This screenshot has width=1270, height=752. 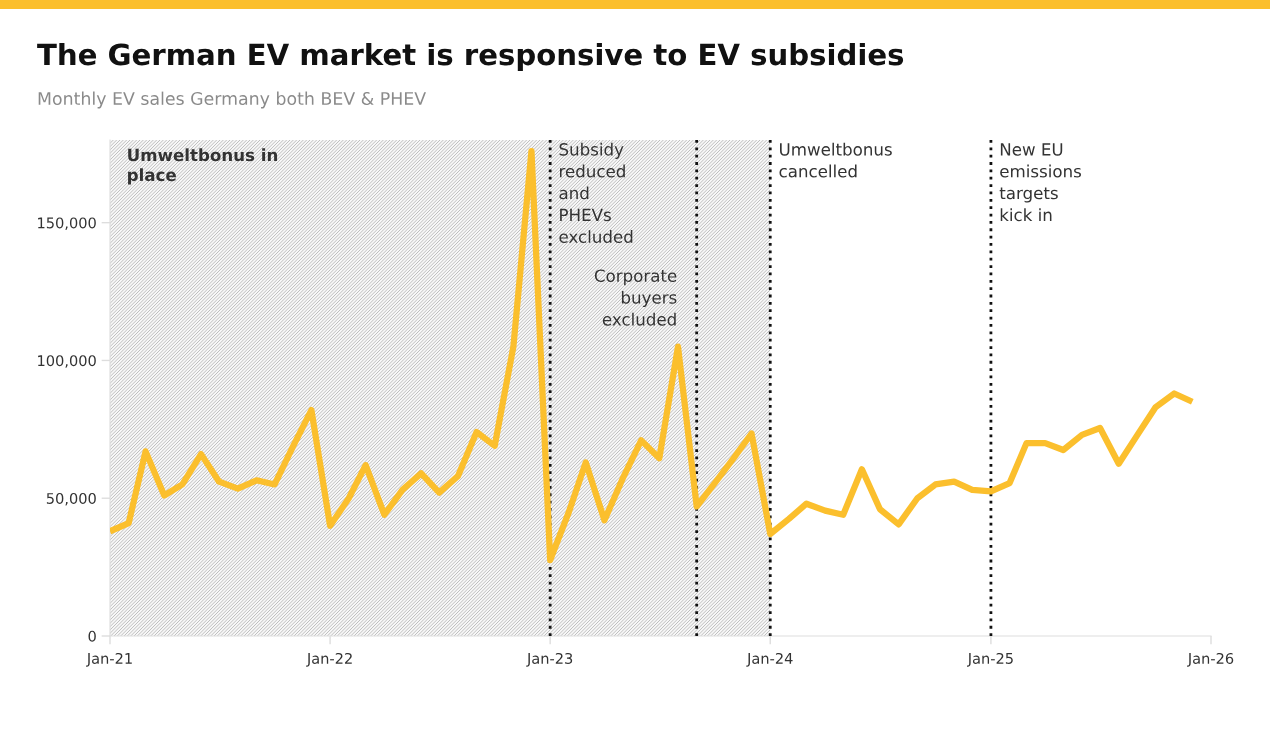 I want to click on x-tick-label: Jan-21, so click(x=109, y=659).